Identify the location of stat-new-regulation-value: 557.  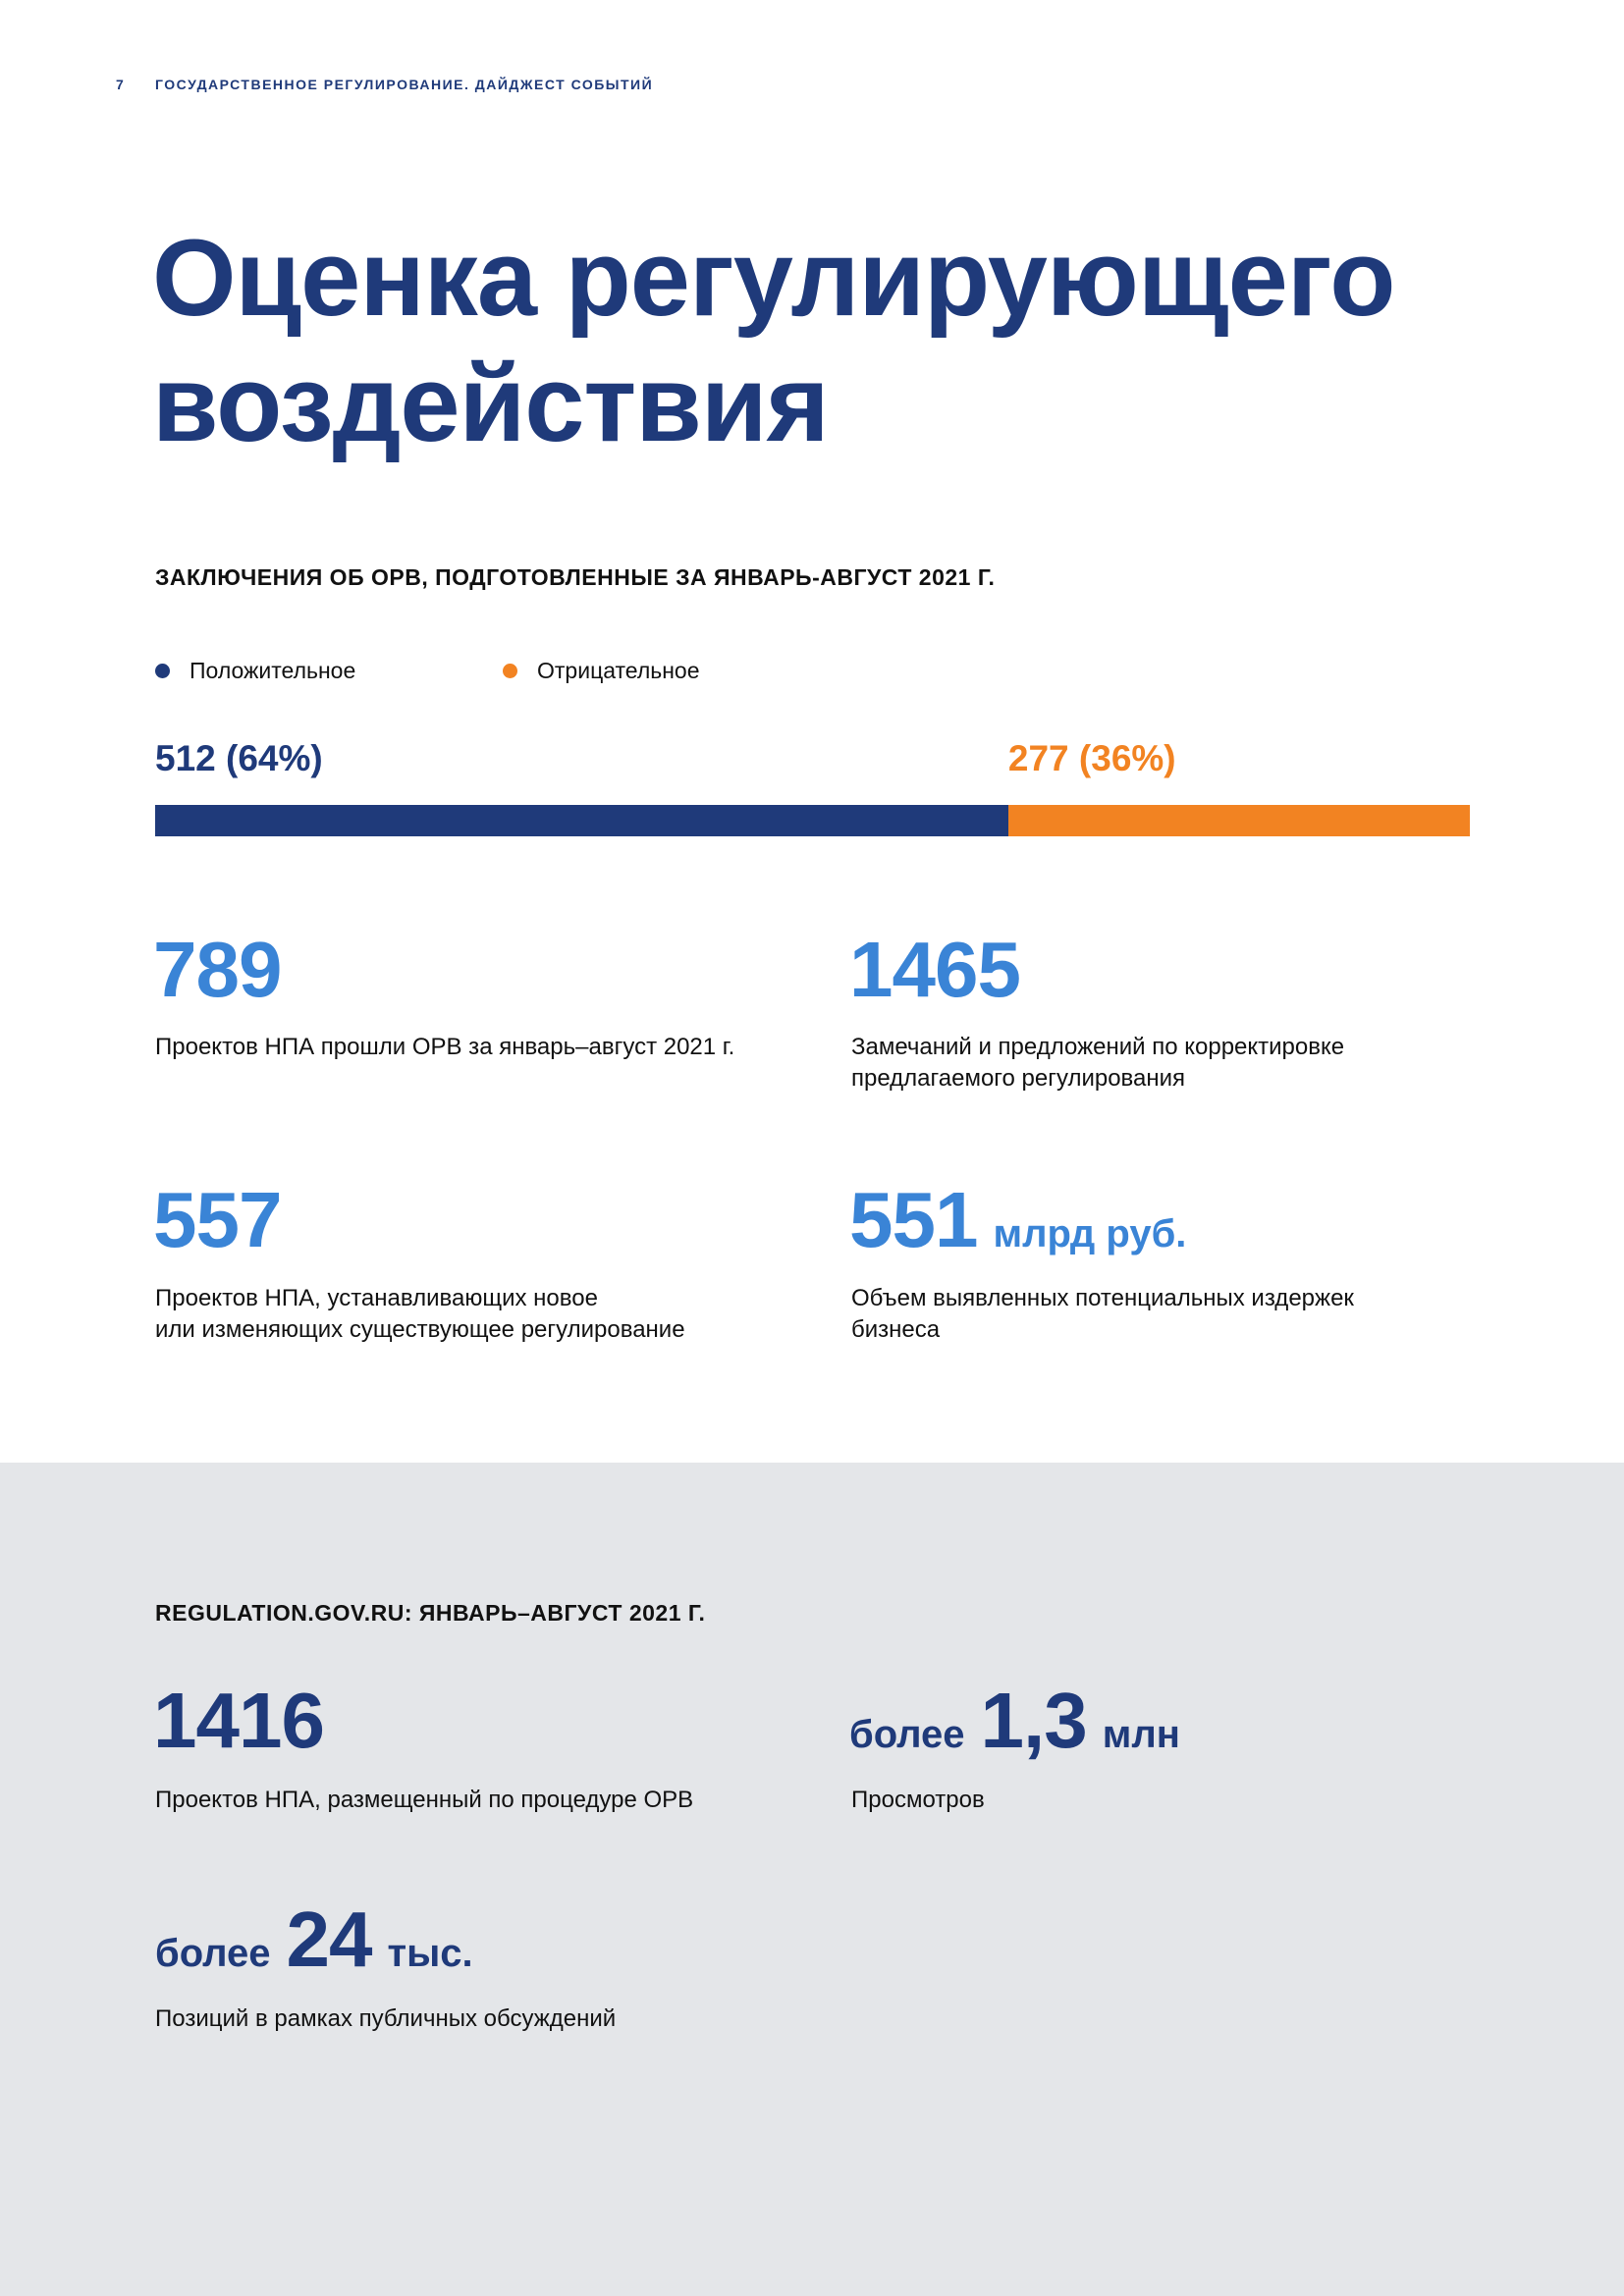
(217, 1219).